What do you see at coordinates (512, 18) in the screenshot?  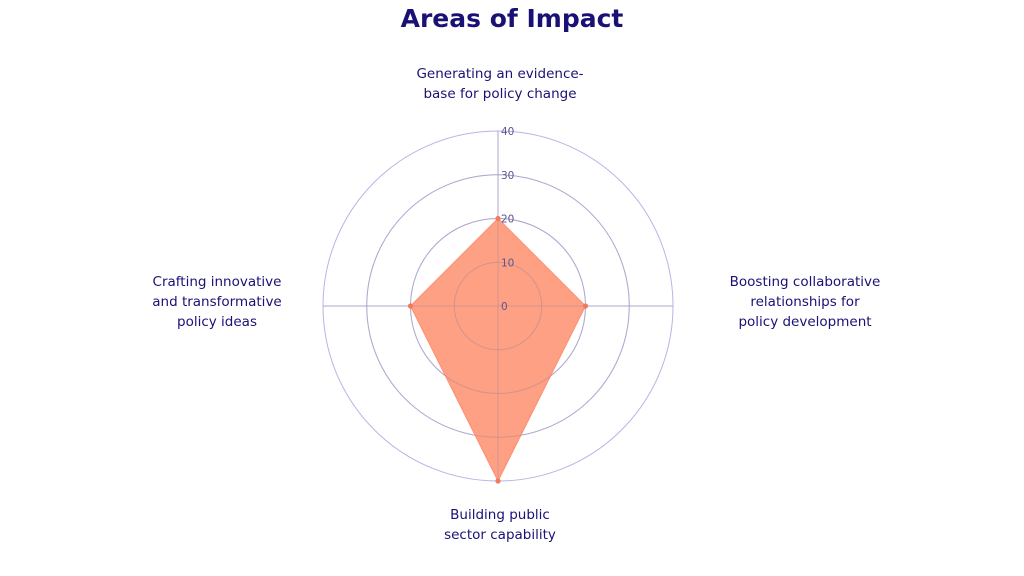 I see `chart-title: Areas of Impact` at bounding box center [512, 18].